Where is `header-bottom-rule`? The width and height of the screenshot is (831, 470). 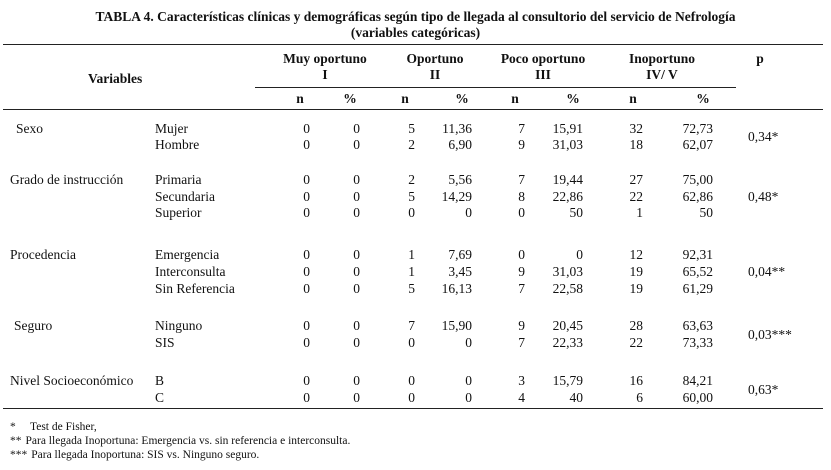
header-bottom-rule is located at coordinates (413, 109).